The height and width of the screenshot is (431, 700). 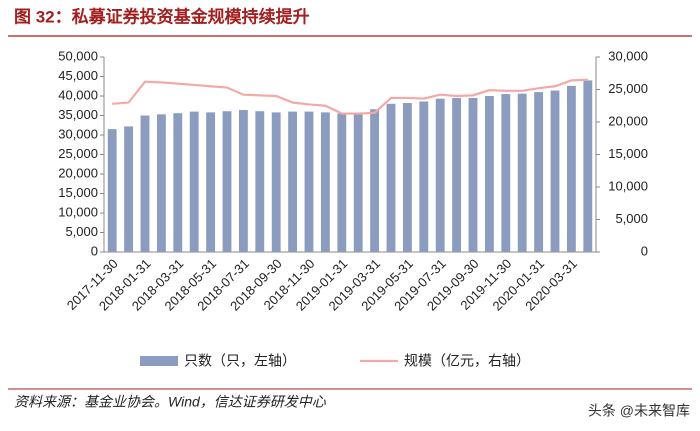 What do you see at coordinates (78, 153) in the screenshot?
I see `y-tick-label: 25,000` at bounding box center [78, 153].